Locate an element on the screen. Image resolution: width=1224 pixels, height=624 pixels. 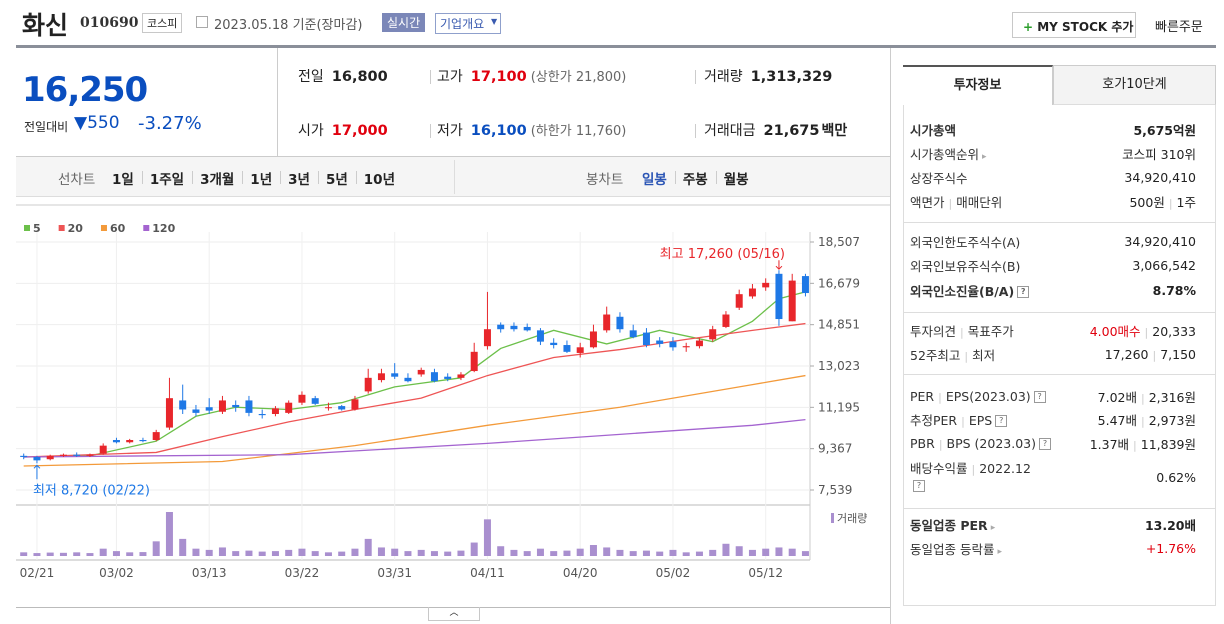
value-text: 7,150 is located at coordinates (1178, 354).